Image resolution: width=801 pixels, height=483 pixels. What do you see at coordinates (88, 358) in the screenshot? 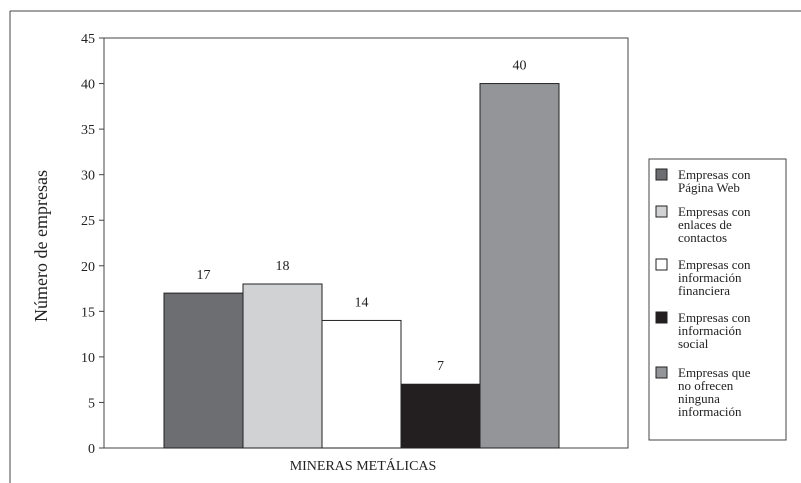
I see `y-tick-label: 10` at bounding box center [88, 358].